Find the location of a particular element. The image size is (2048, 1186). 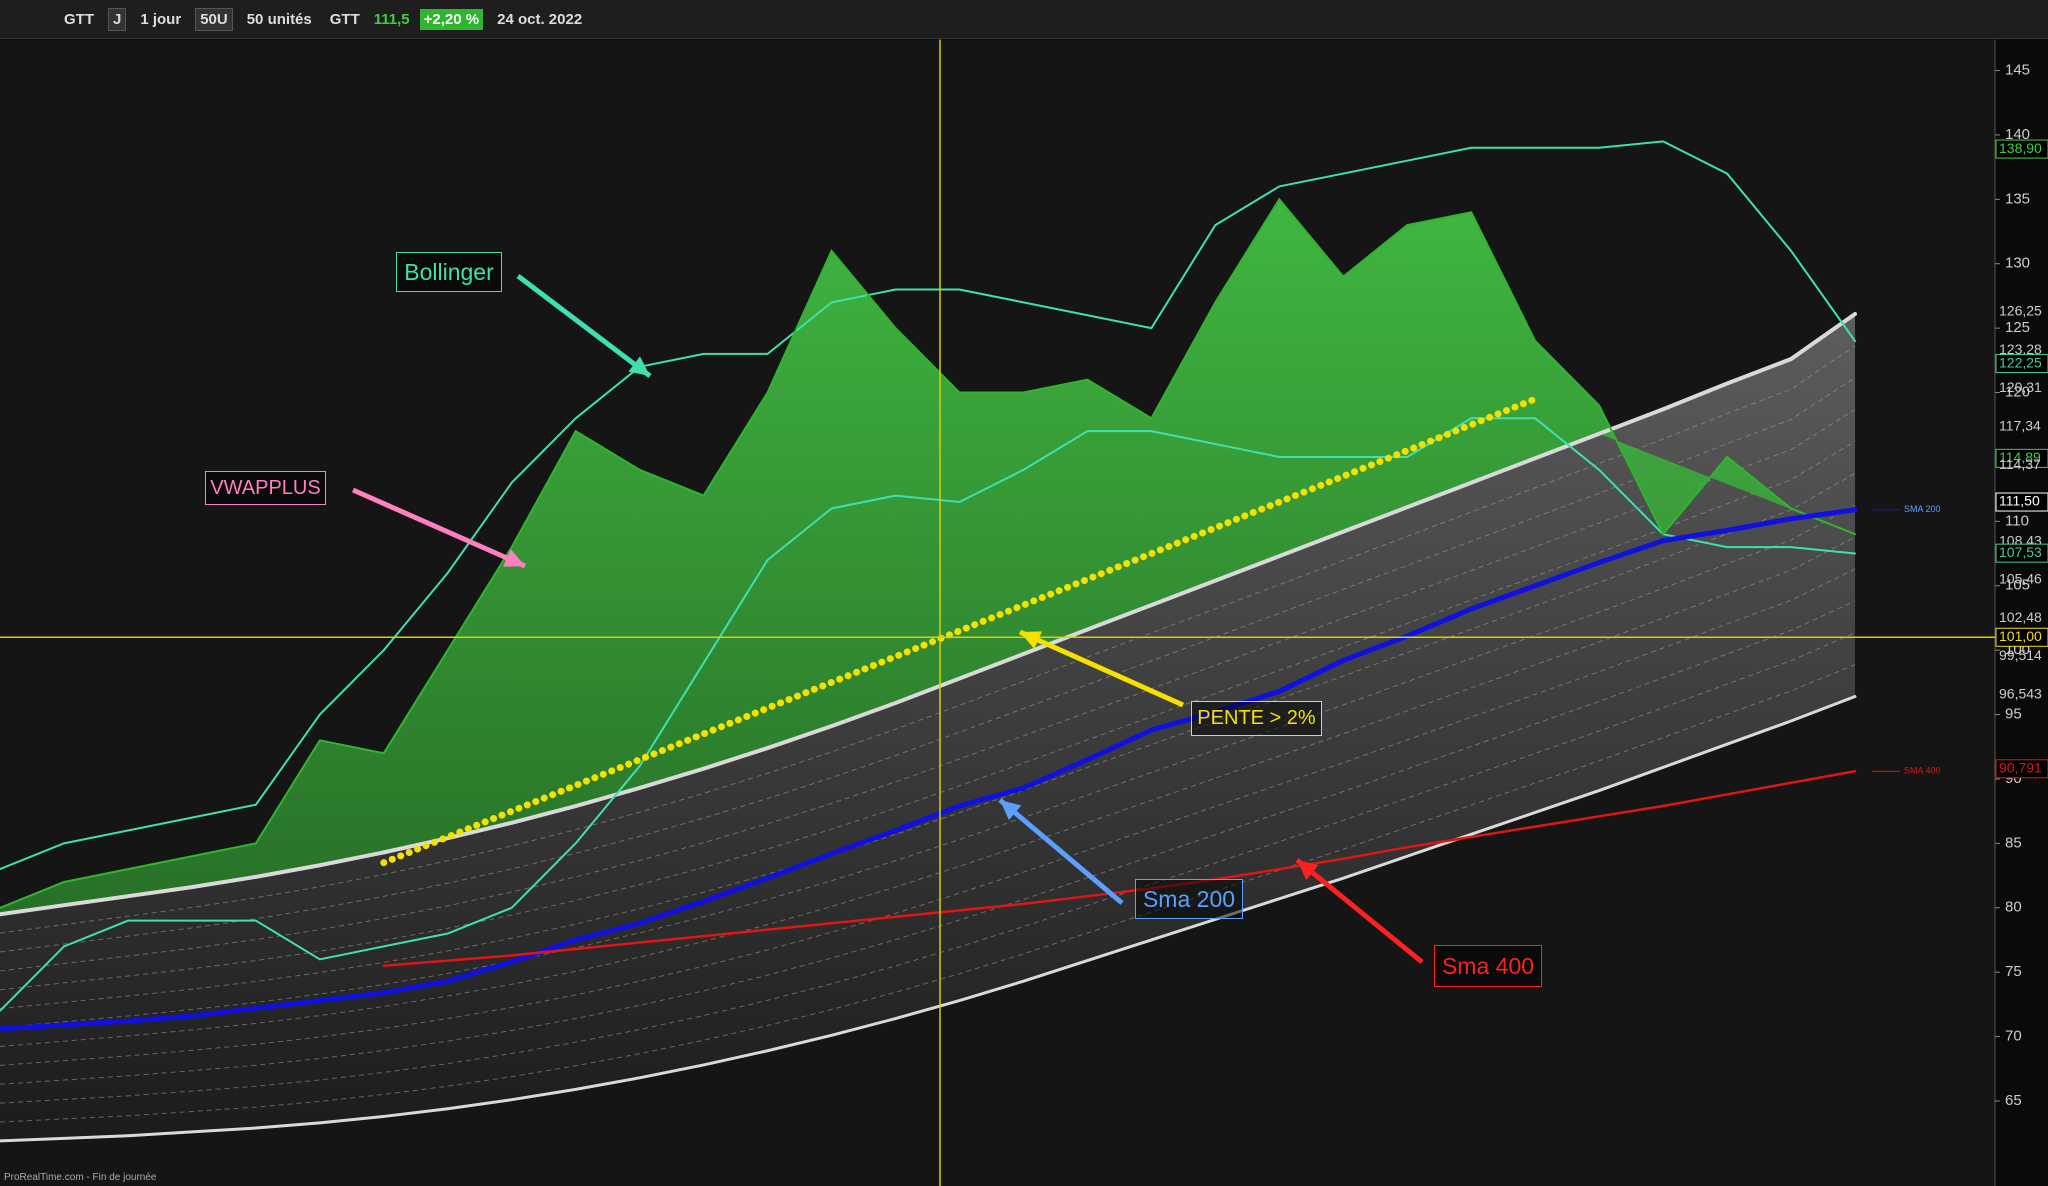

y-tick-label: 85 is located at coordinates (2013, 842).